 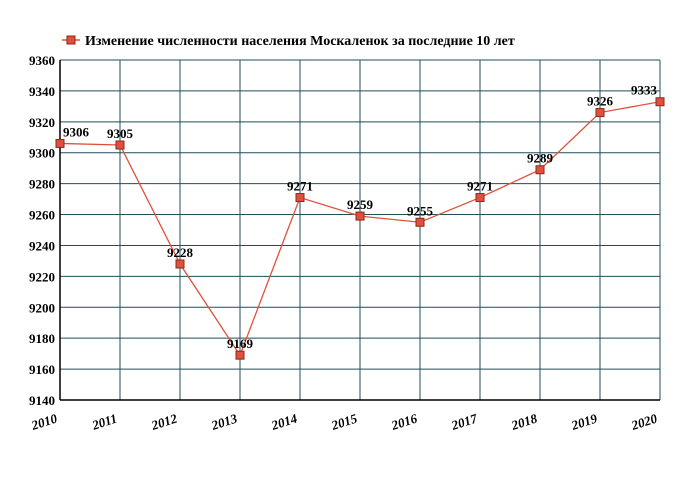 What do you see at coordinates (76, 131) in the screenshot?
I see `data-label: 9306` at bounding box center [76, 131].